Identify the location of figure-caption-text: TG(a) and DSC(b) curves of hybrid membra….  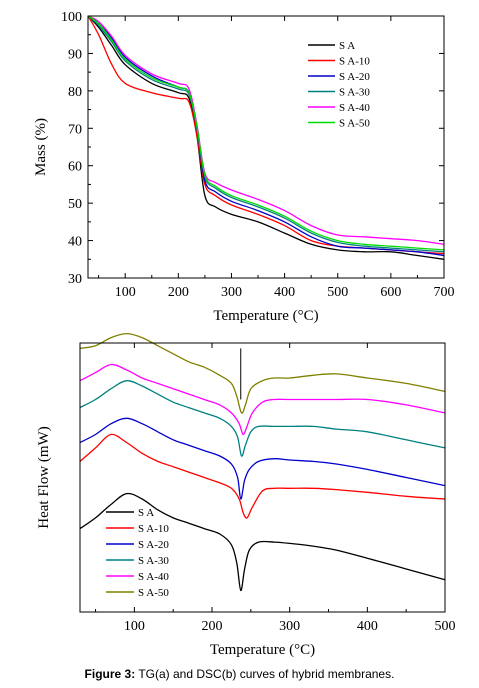
(266, 674).